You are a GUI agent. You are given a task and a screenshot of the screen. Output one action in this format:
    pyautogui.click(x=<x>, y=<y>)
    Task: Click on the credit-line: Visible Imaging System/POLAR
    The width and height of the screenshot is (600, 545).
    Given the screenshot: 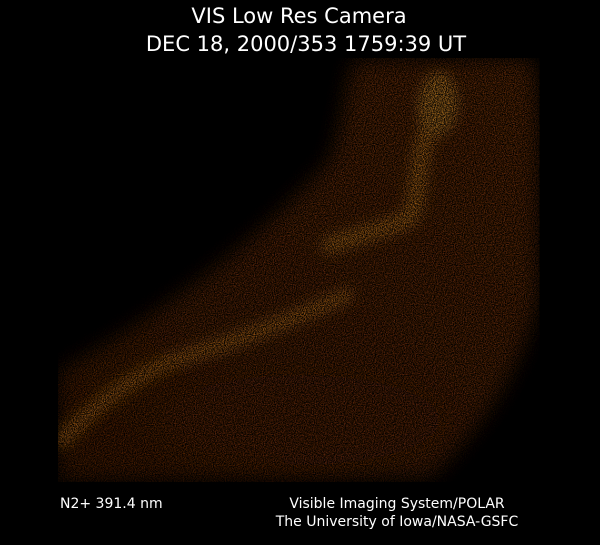 What is the action you would take?
    pyautogui.click(x=397, y=504)
    